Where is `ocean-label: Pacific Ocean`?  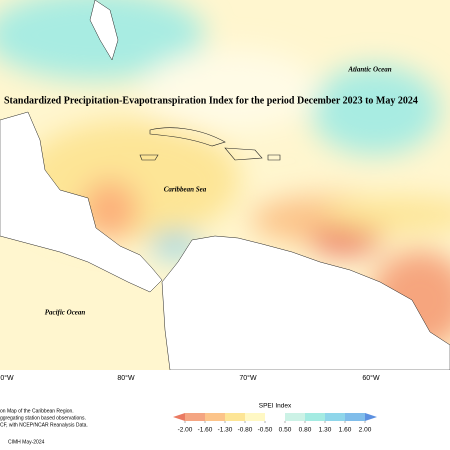
ocean-label: Pacific Ocean is located at coordinates (65, 313).